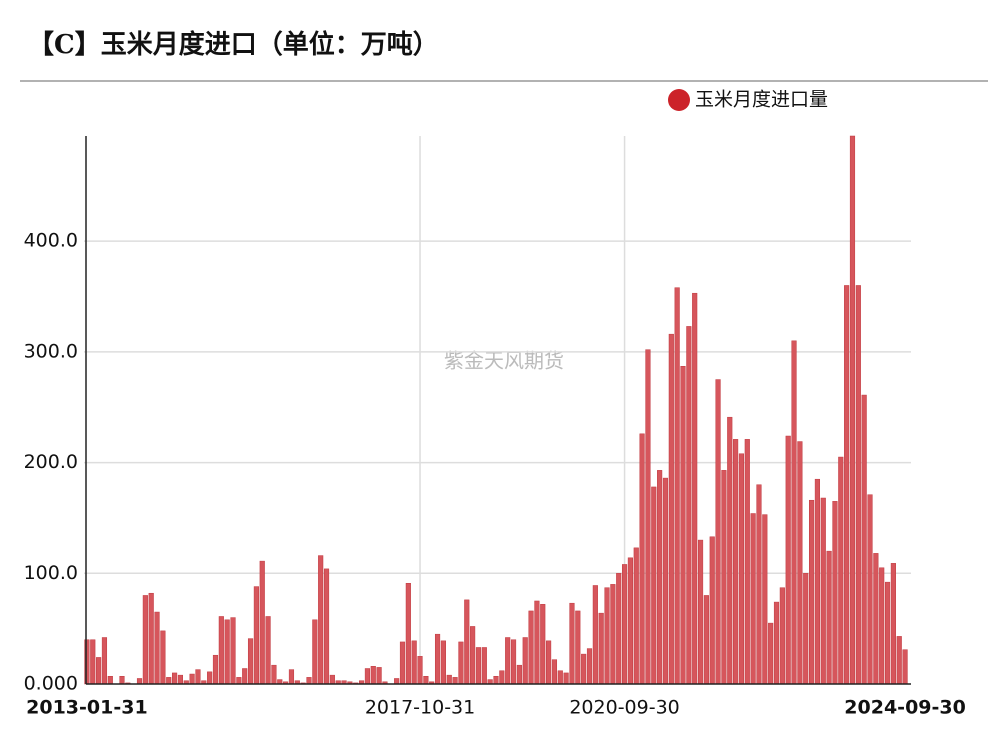  What do you see at coordinates (51, 241) in the screenshot?
I see `y-tick-label: 400.0` at bounding box center [51, 241].